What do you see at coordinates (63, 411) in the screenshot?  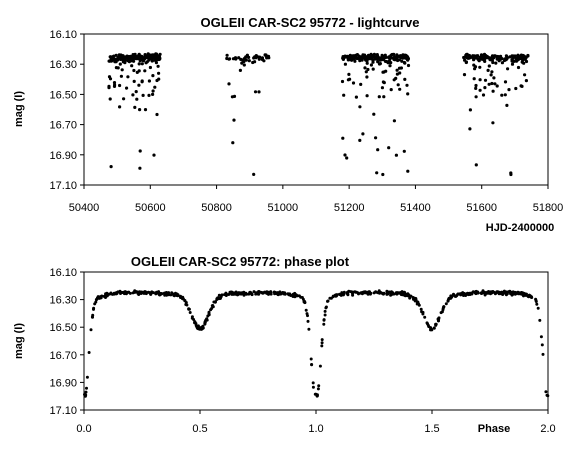 I see `y-tick-label: 17.10` at bounding box center [63, 411].